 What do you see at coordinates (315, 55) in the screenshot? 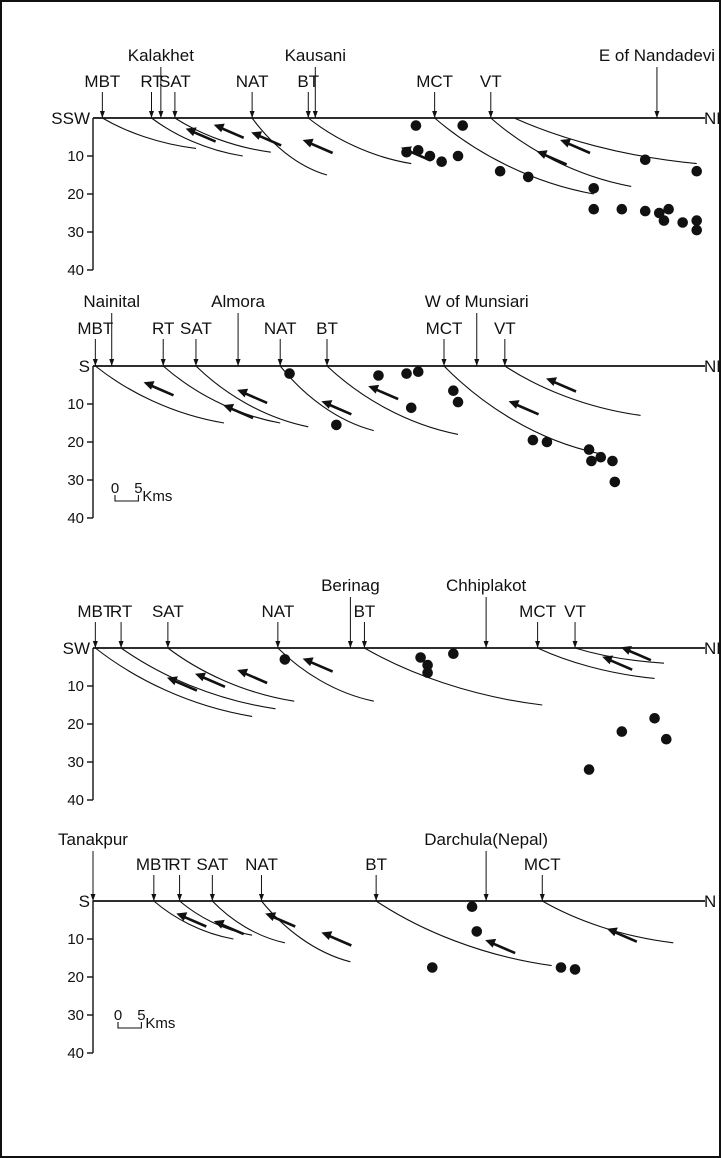
I see `town-label: Kausani` at bounding box center [315, 55].